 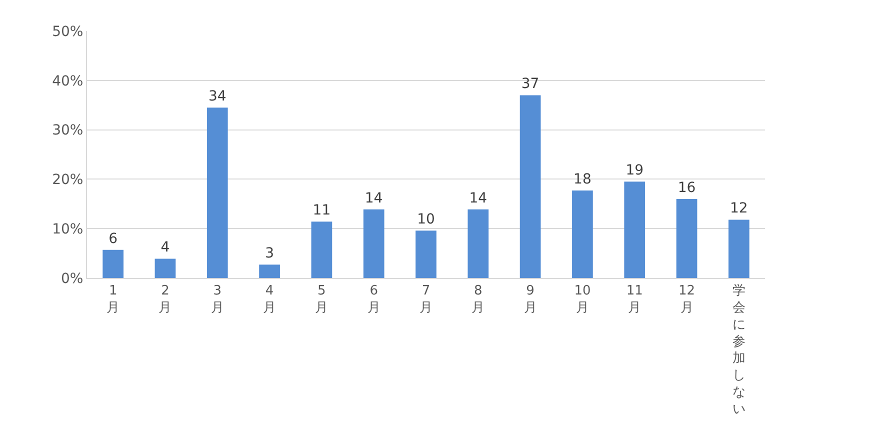 I want to click on data-label: 19, so click(x=635, y=170).